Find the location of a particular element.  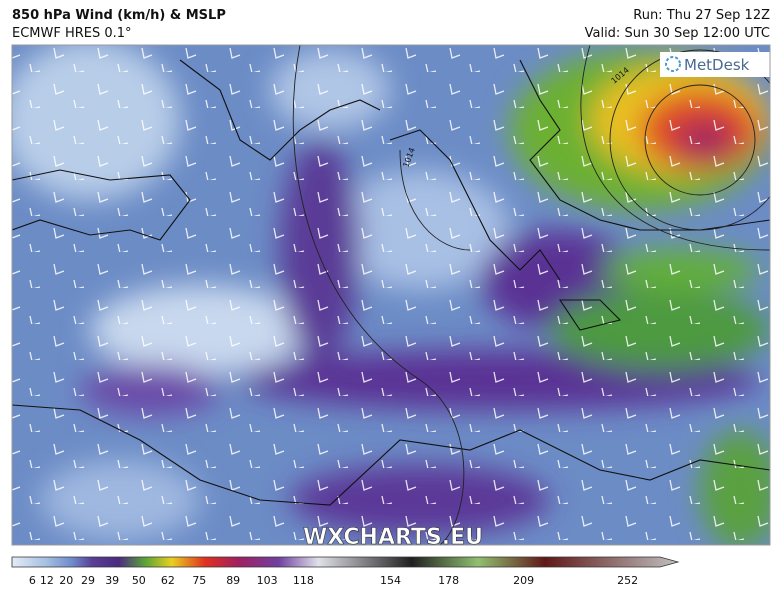

colorbar-tick-label: 20 is located at coordinates (66, 580).